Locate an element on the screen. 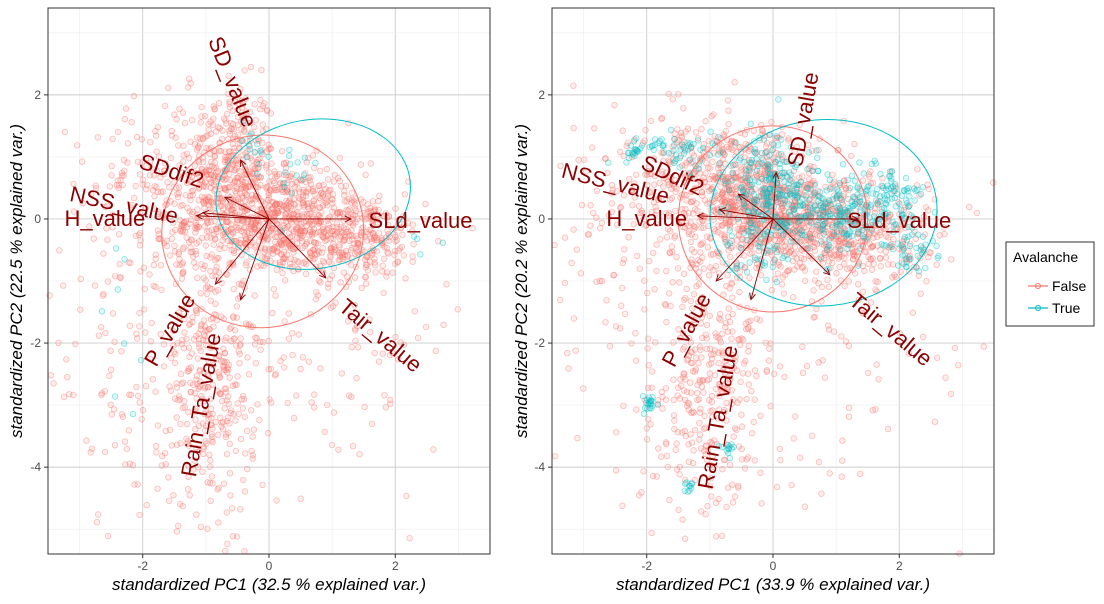 Image resolution: width=1104 pixels, height=604 pixels. left-point-true is located at coordinates (133, 414).